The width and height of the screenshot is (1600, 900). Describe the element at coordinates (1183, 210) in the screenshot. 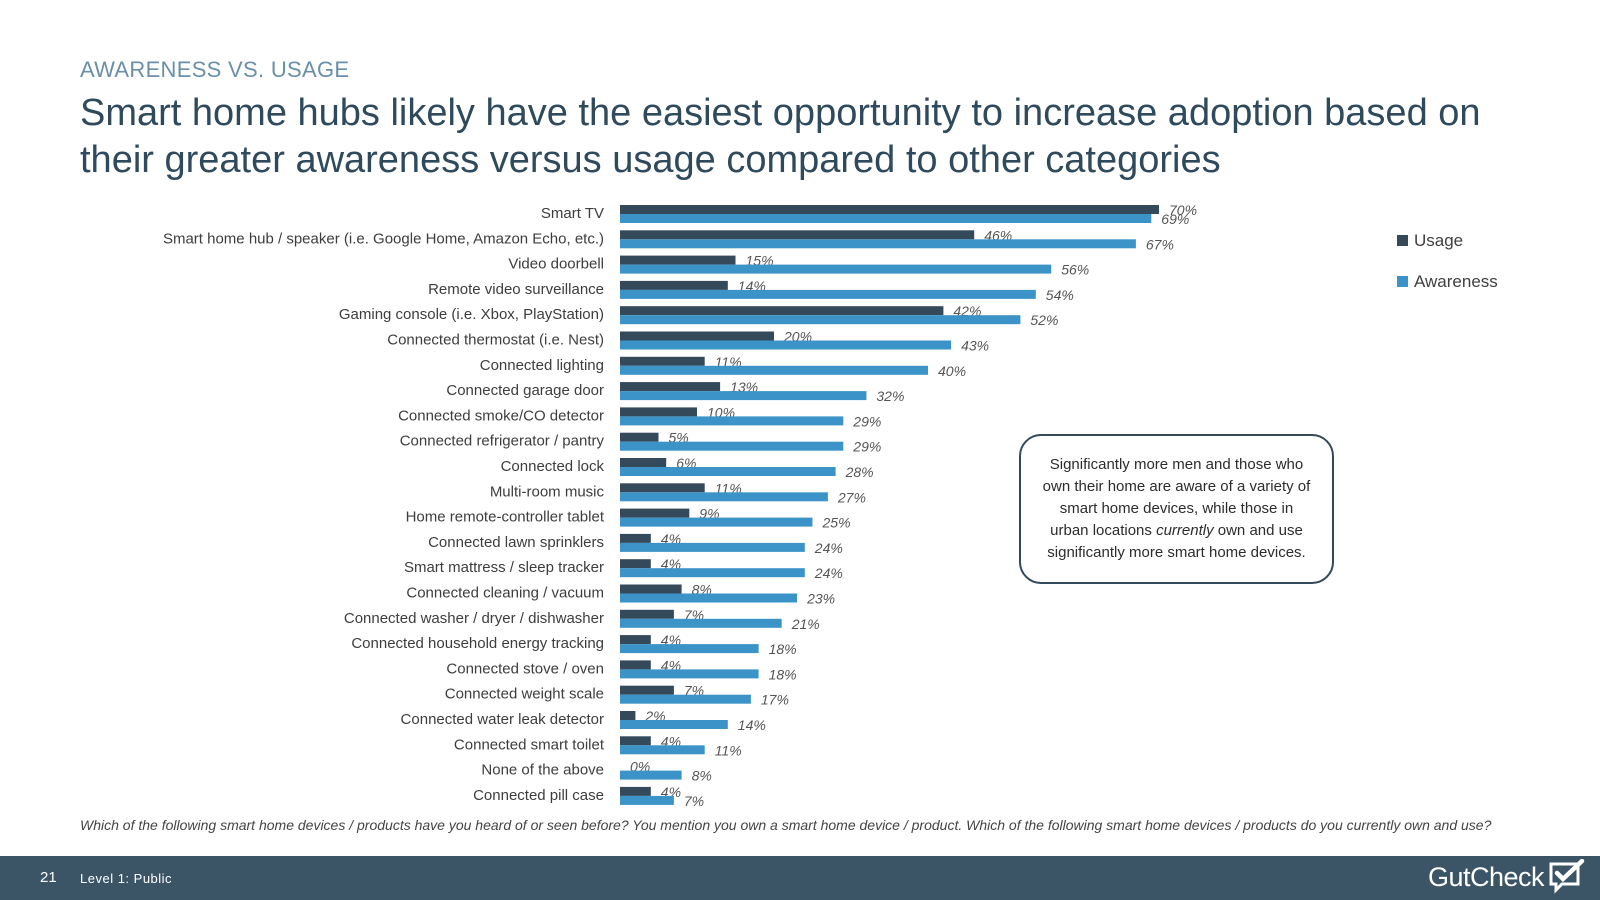

I see `data-label-usage: 70%` at that location.